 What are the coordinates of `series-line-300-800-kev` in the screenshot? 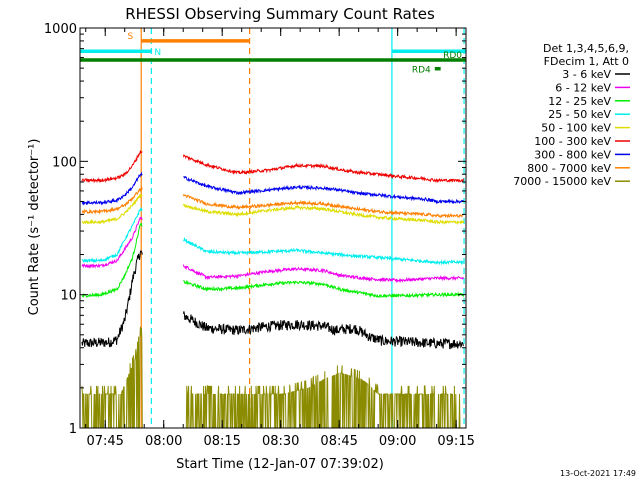 It's located at (273, 188).